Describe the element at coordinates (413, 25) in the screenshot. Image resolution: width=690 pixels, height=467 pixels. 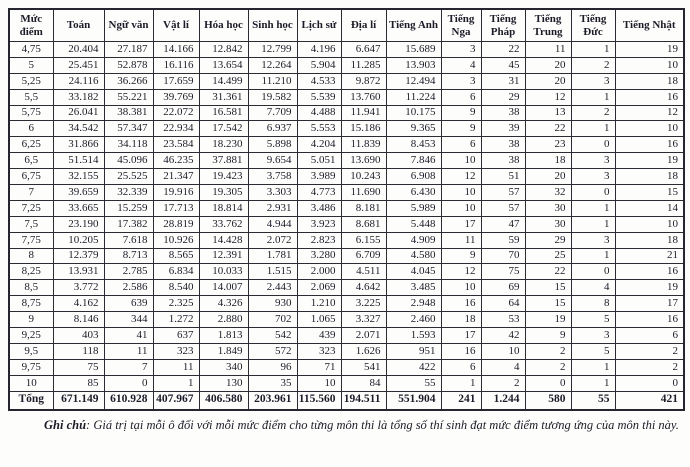
I see `column-header-8: Tiếng Anh` at that location.